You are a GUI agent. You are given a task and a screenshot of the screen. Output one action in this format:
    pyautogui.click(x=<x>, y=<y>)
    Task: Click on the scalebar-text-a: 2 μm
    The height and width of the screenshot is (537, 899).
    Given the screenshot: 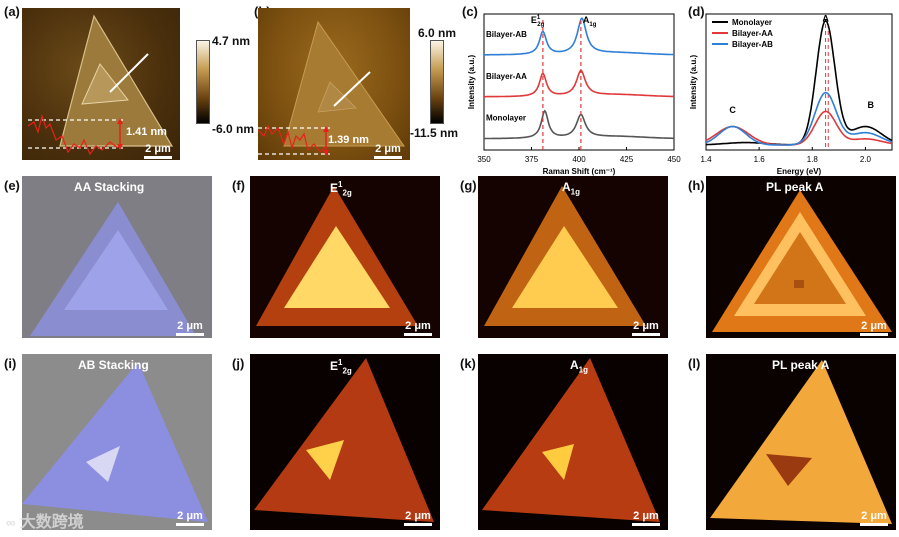 What is the action you would take?
    pyautogui.click(x=158, y=149)
    